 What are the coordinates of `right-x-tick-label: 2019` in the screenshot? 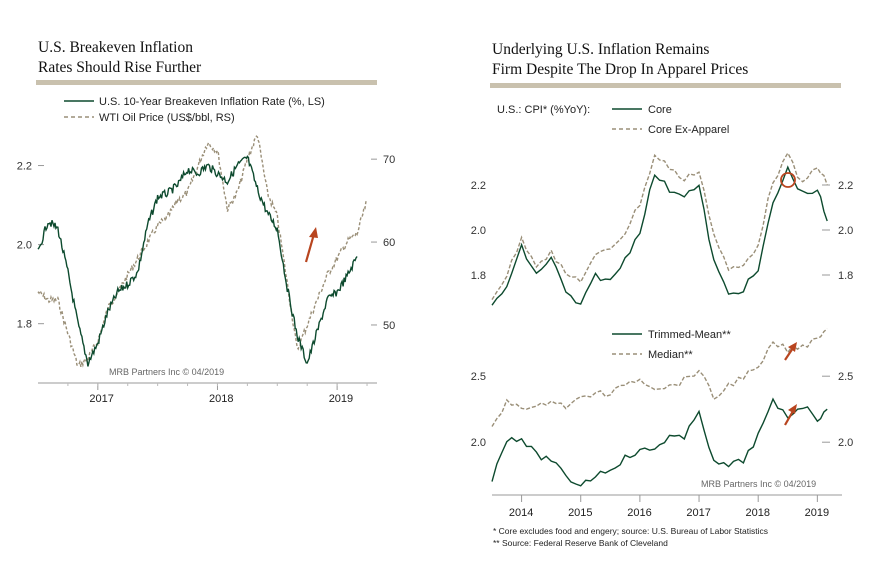 It's located at (817, 513).